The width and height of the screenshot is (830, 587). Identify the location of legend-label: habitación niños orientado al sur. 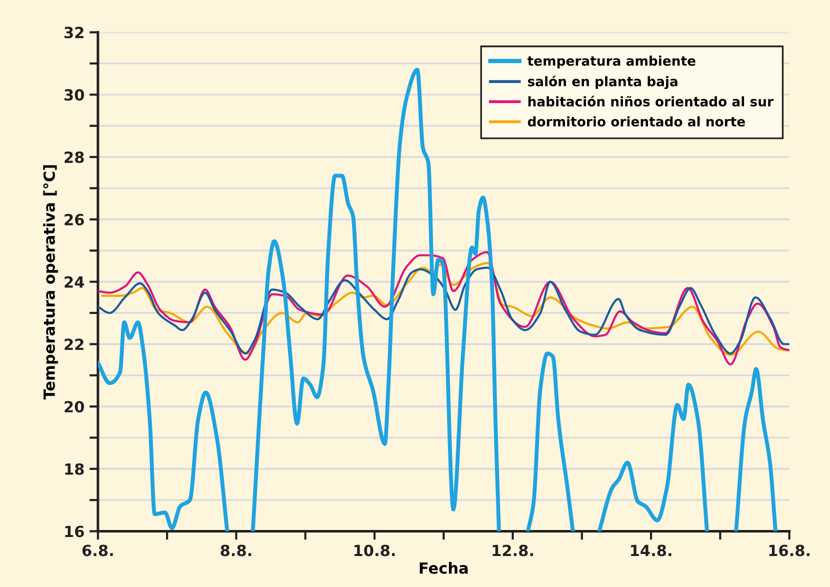
(651, 101).